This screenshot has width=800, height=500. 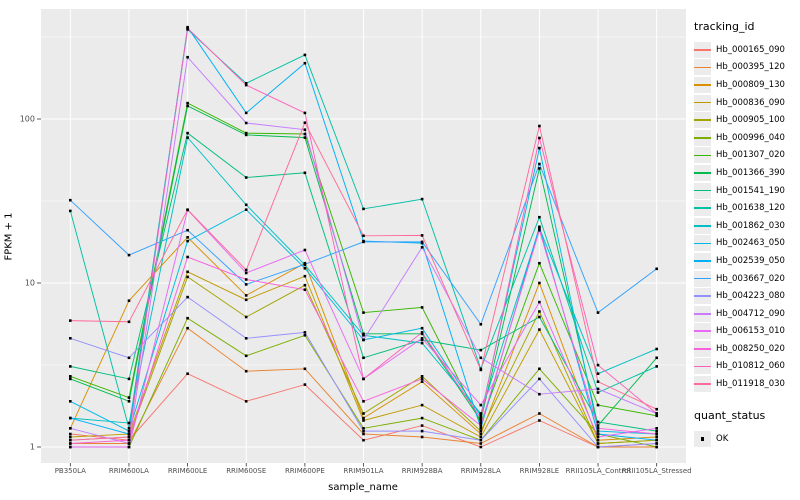 I want to click on legend-entry-ok: OK, so click(x=746, y=439).